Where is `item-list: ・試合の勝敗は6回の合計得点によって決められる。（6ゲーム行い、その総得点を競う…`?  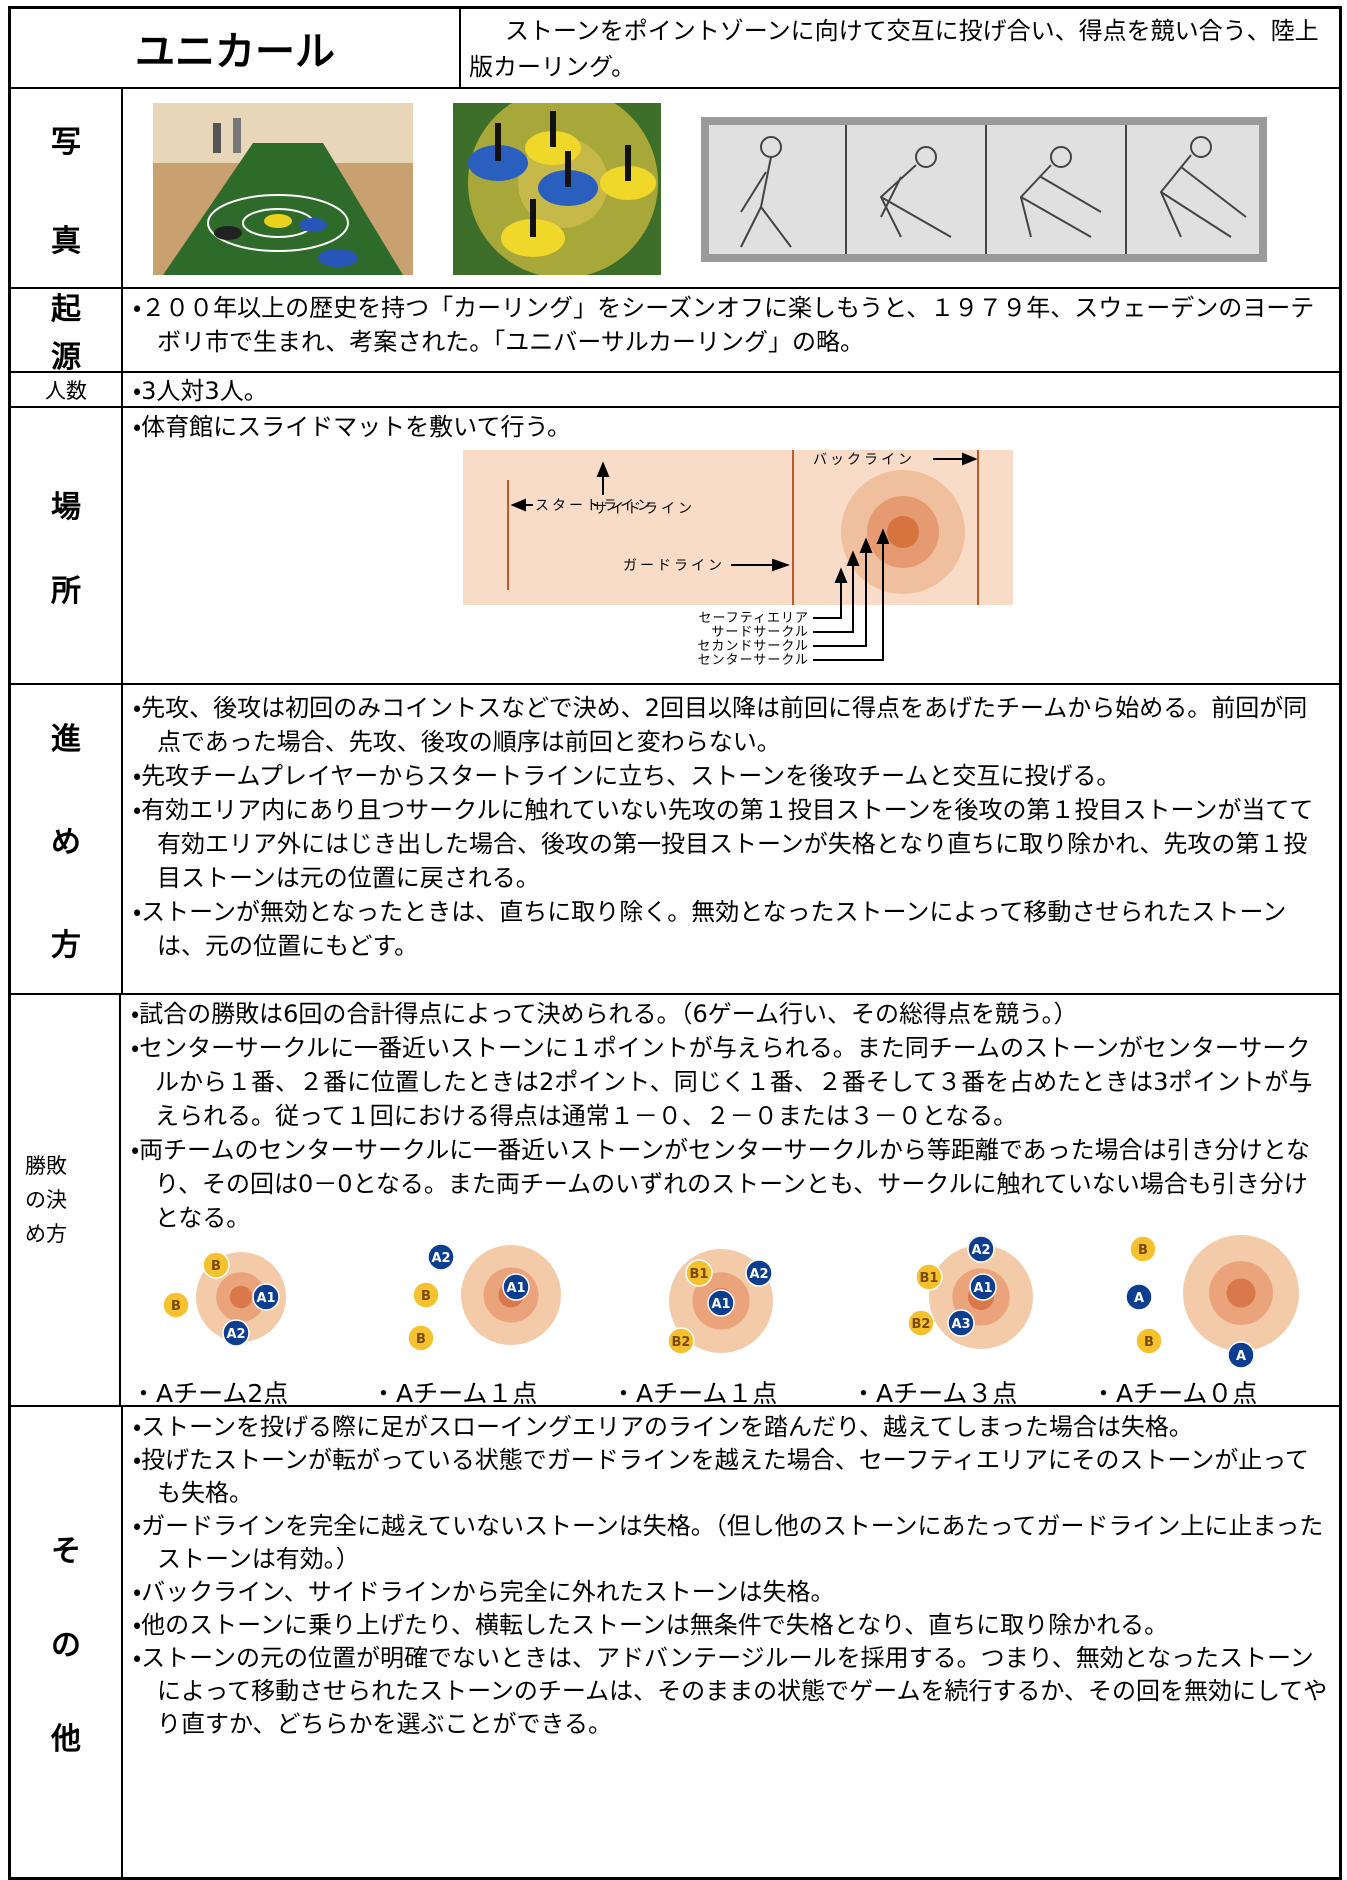 item-list: ・試合の勝敗は6回の合計得点によって決められる。（6ゲーム行い、その総得点を競う… is located at coordinates (731, 1116).